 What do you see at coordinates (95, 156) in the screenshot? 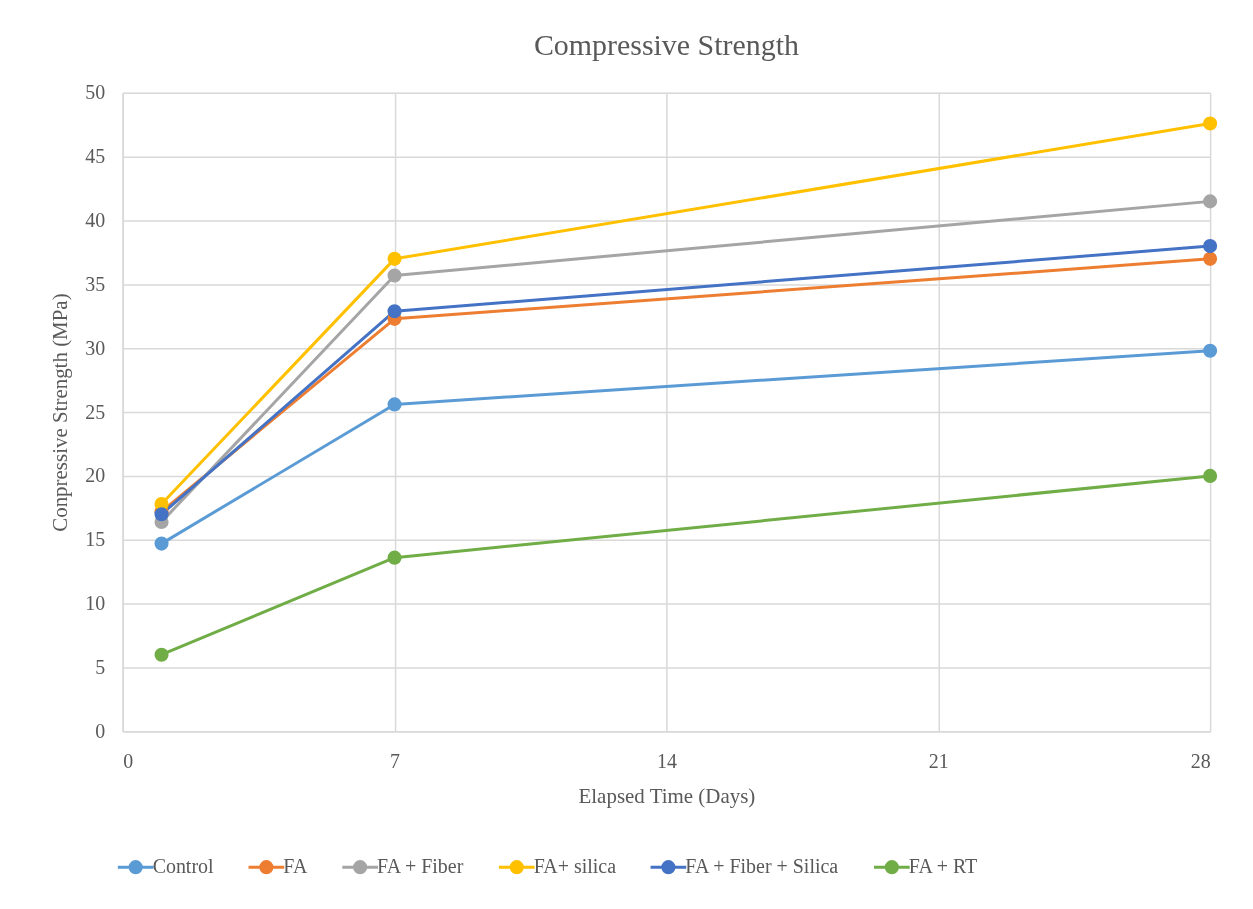
I see `y-tick-label: 45` at bounding box center [95, 156].